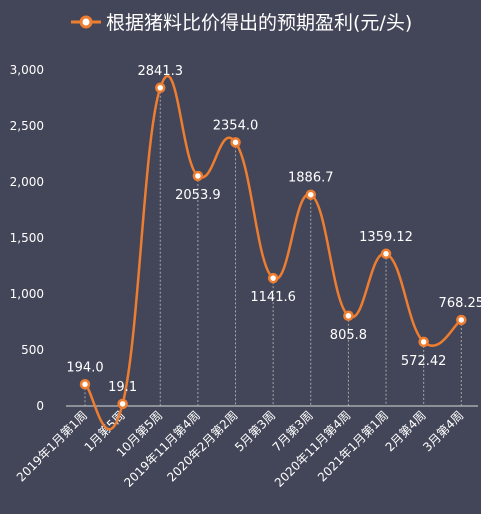  What do you see at coordinates (259, 23) in the screenshot?
I see `legend-label: 根据猪料比价得出的预期盈利(元/头)` at bounding box center [259, 23].